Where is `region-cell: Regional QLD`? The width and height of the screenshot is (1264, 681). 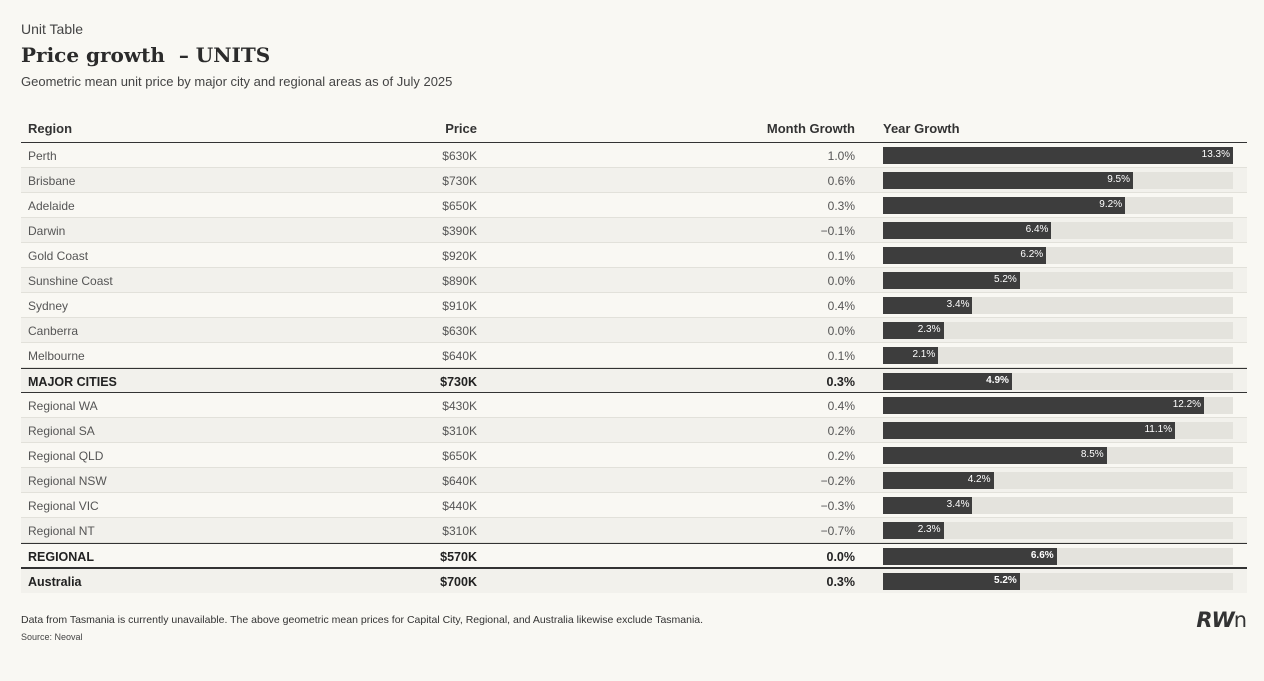 region-cell: Regional QLD is located at coordinates (66, 456).